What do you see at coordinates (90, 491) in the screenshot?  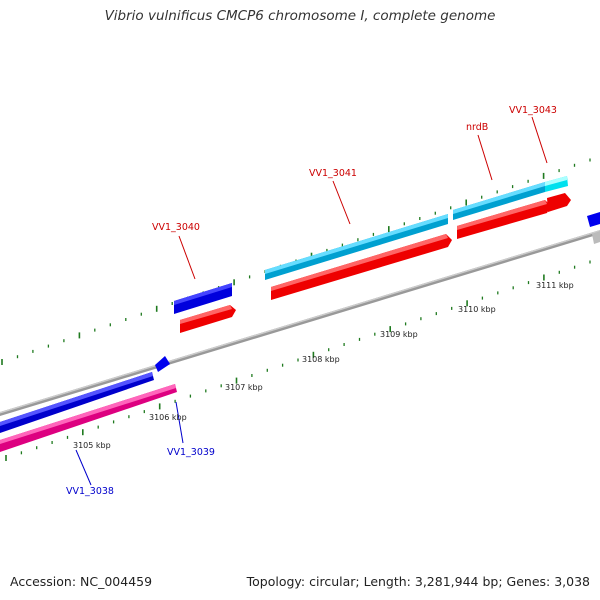 I see `gene-label-vv1-3038: VV1_3038` at bounding box center [90, 491].